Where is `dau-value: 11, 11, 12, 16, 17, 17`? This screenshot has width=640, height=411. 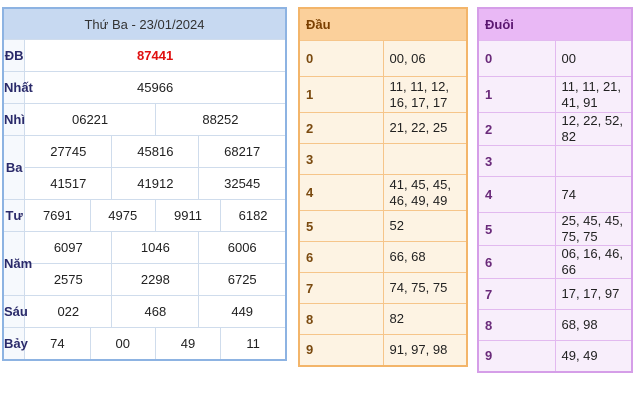 dau-value: 11, 11, 12, 16, 17, 17 is located at coordinates (425, 94).